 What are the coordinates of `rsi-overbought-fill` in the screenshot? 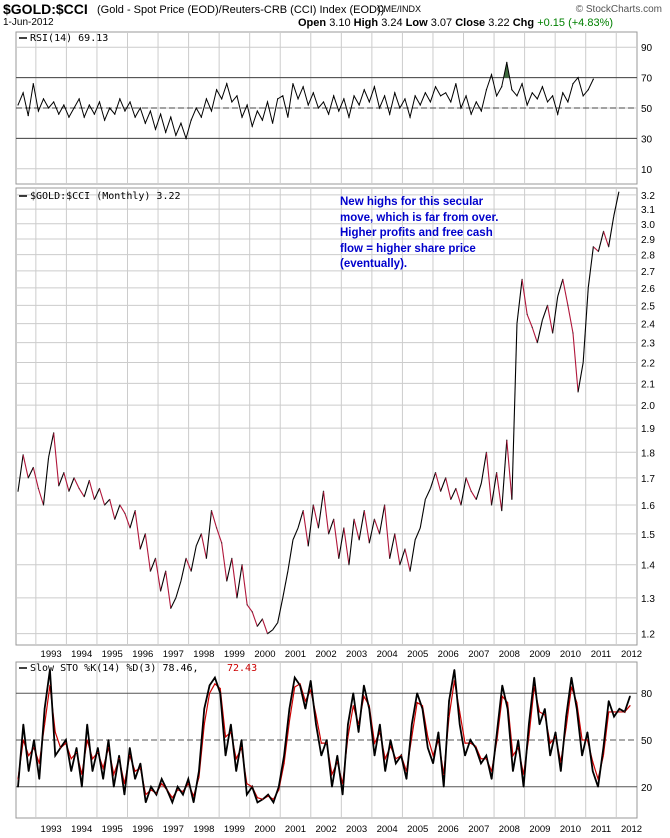 It's located at (506, 70).